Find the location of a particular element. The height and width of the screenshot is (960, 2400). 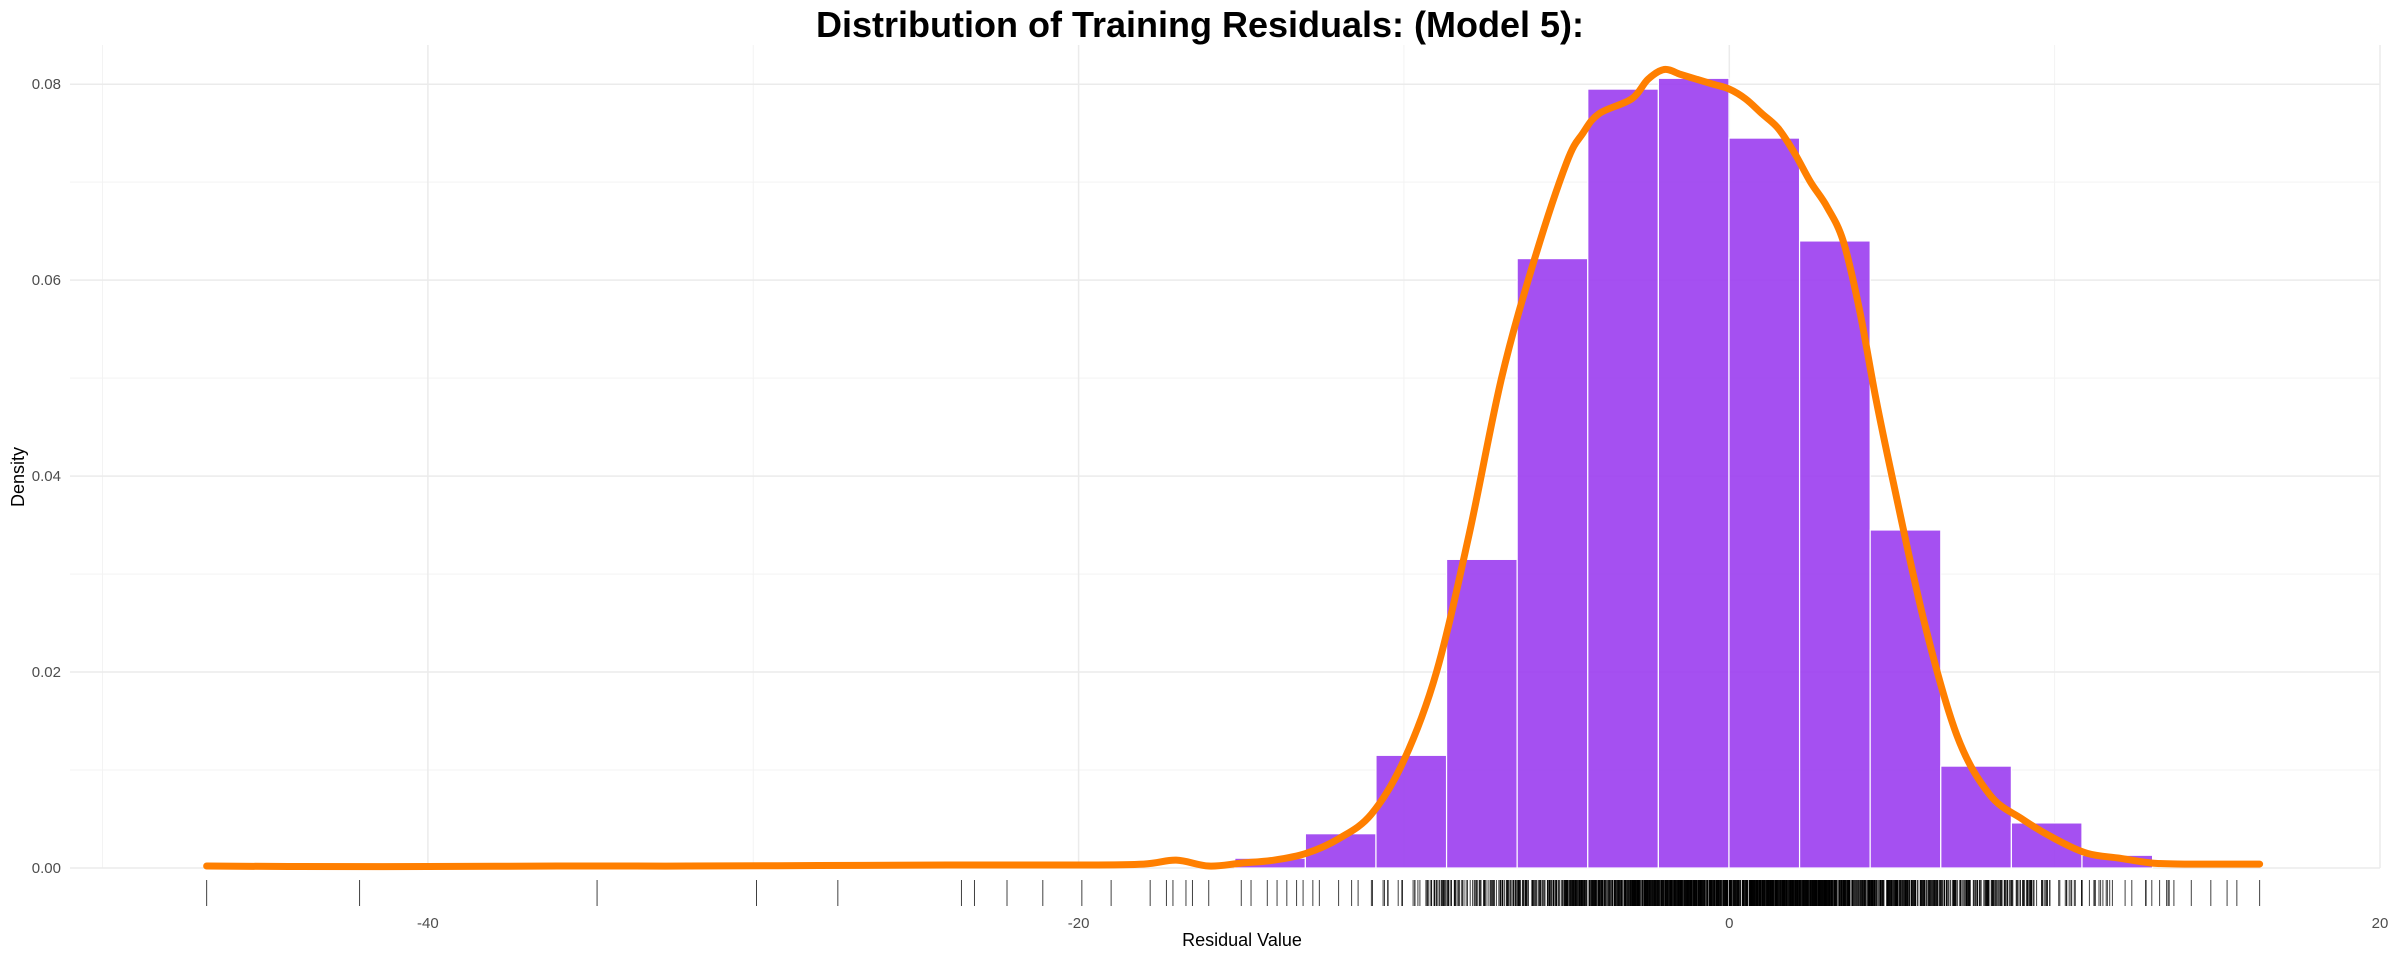

y-tick-label: 0.00 is located at coordinates (46, 868).